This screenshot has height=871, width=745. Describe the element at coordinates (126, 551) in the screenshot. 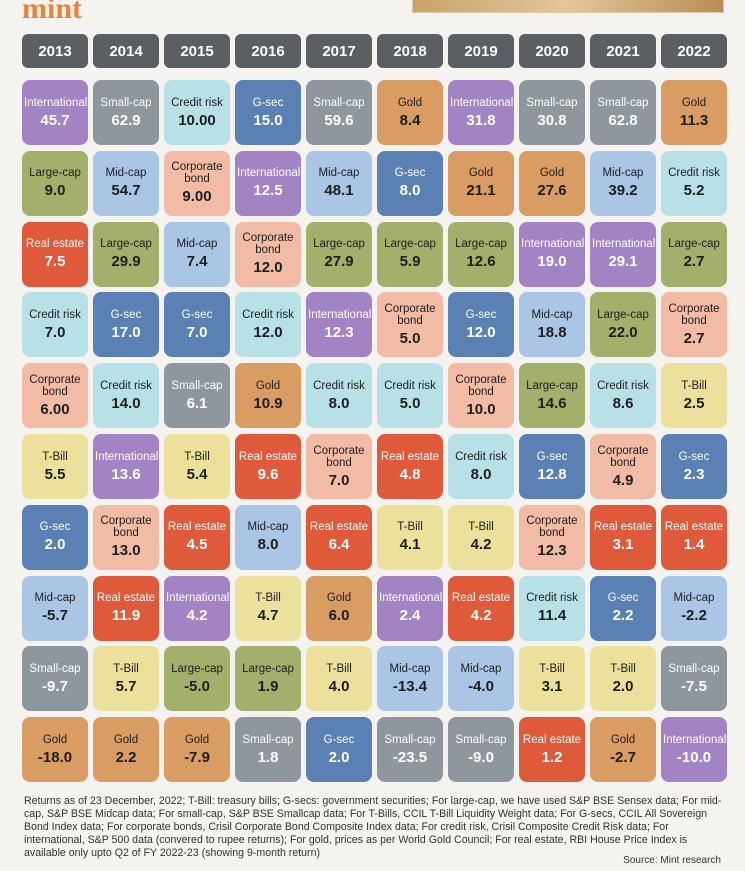

I see `return-value: 13.0` at that location.